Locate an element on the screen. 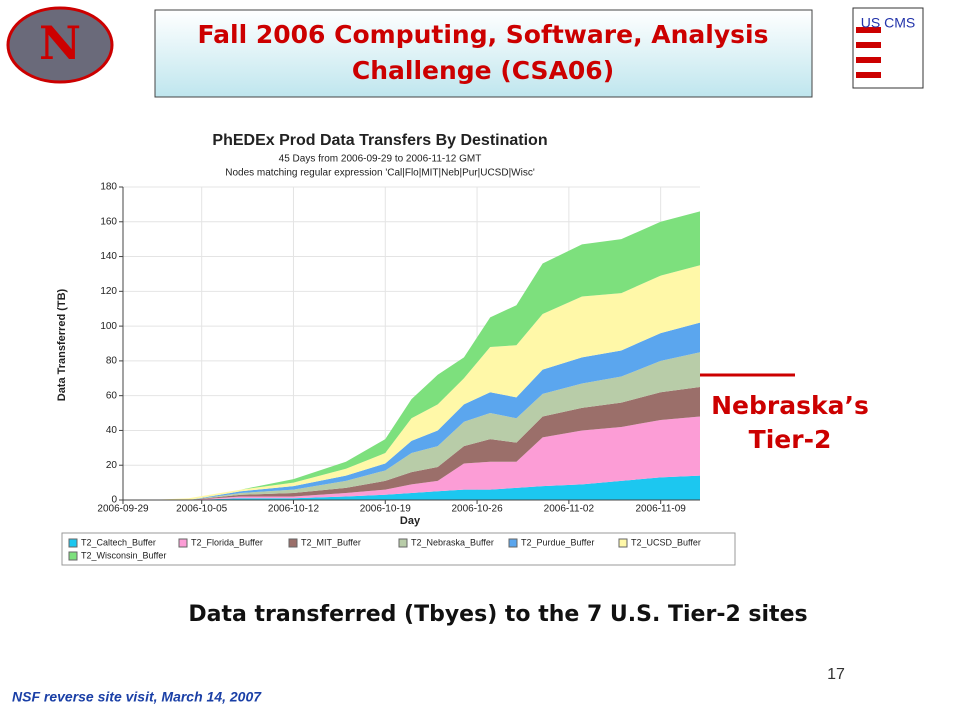 The height and width of the screenshot is (720, 960). x-axis-label: Day is located at coordinates (410, 521).